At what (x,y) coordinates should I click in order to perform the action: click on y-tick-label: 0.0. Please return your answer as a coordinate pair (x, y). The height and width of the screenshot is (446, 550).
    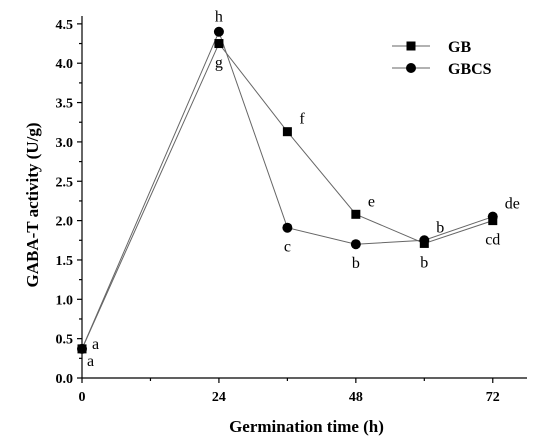
    Looking at the image, I should click on (65, 379).